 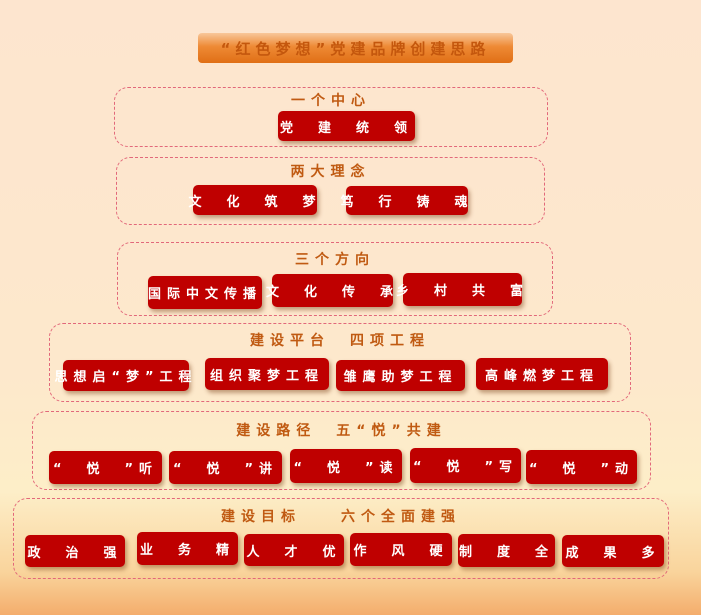 I want to click on item-button: 作 风 硬, so click(x=401, y=549).